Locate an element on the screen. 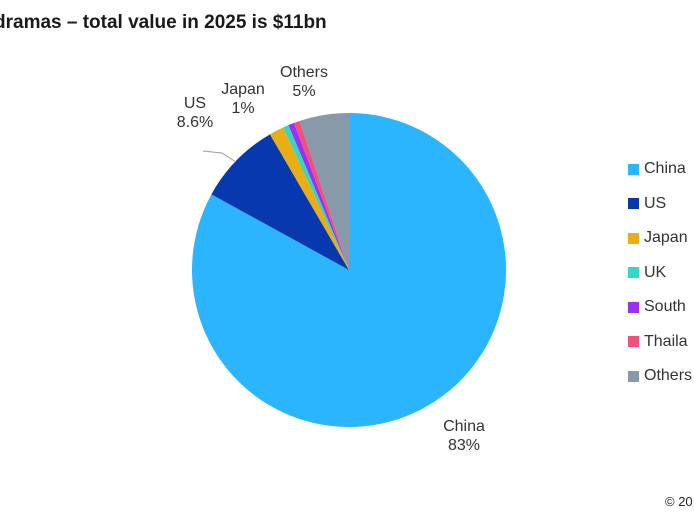 This screenshot has height=532, width=694. legend-item-south: South is located at coordinates (660, 307).